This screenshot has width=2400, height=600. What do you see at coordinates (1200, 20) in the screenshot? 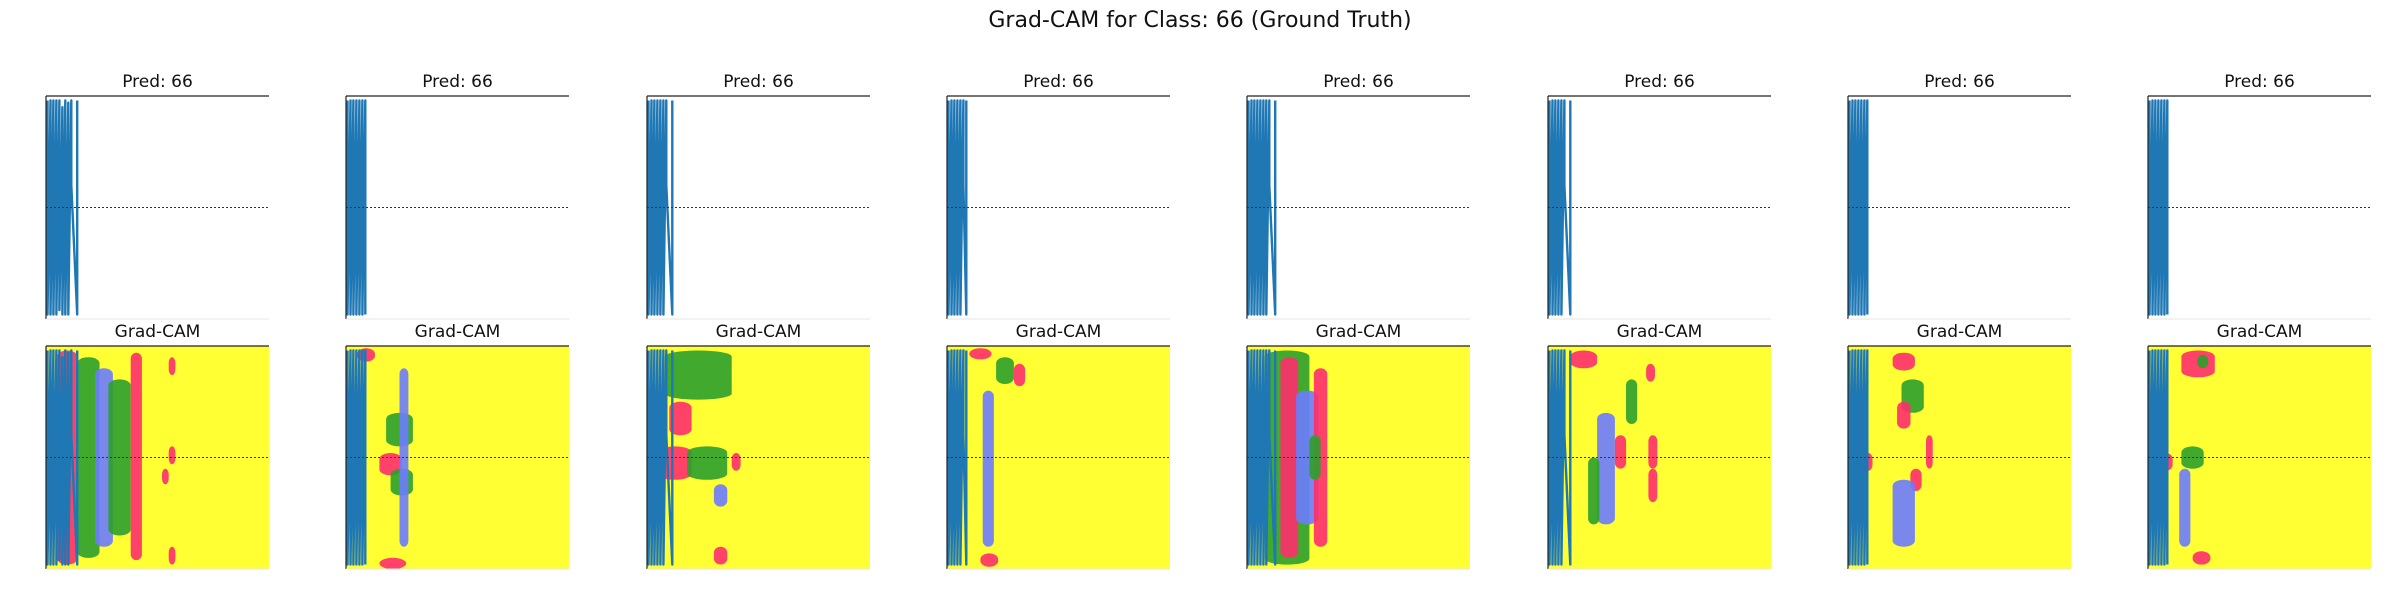
I see `figure-title: Grad-CAM for Class: 66 (Ground Truth)` at bounding box center [1200, 20].